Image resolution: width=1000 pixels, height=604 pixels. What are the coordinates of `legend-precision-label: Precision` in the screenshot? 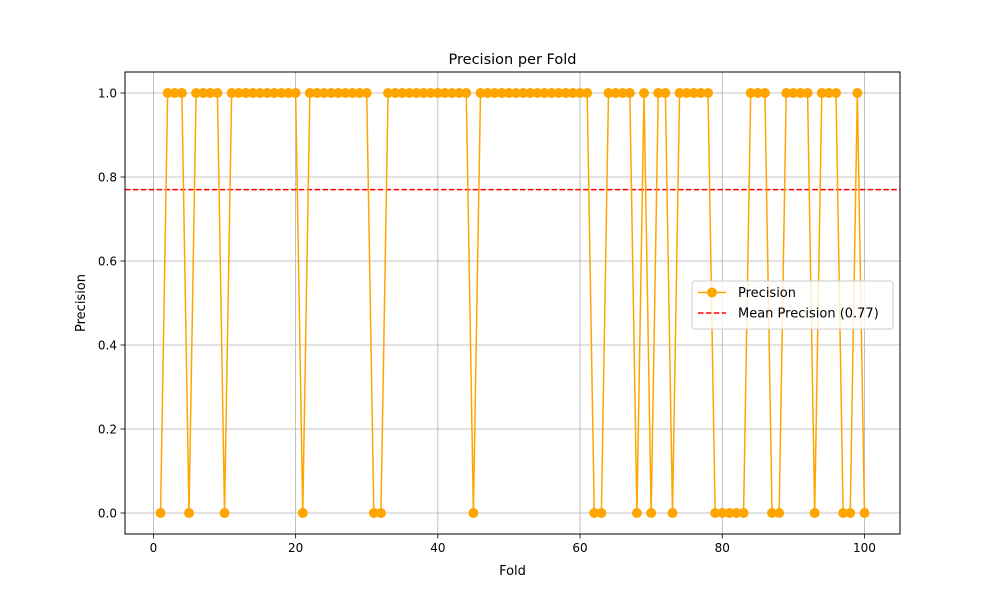 It's located at (767, 293).